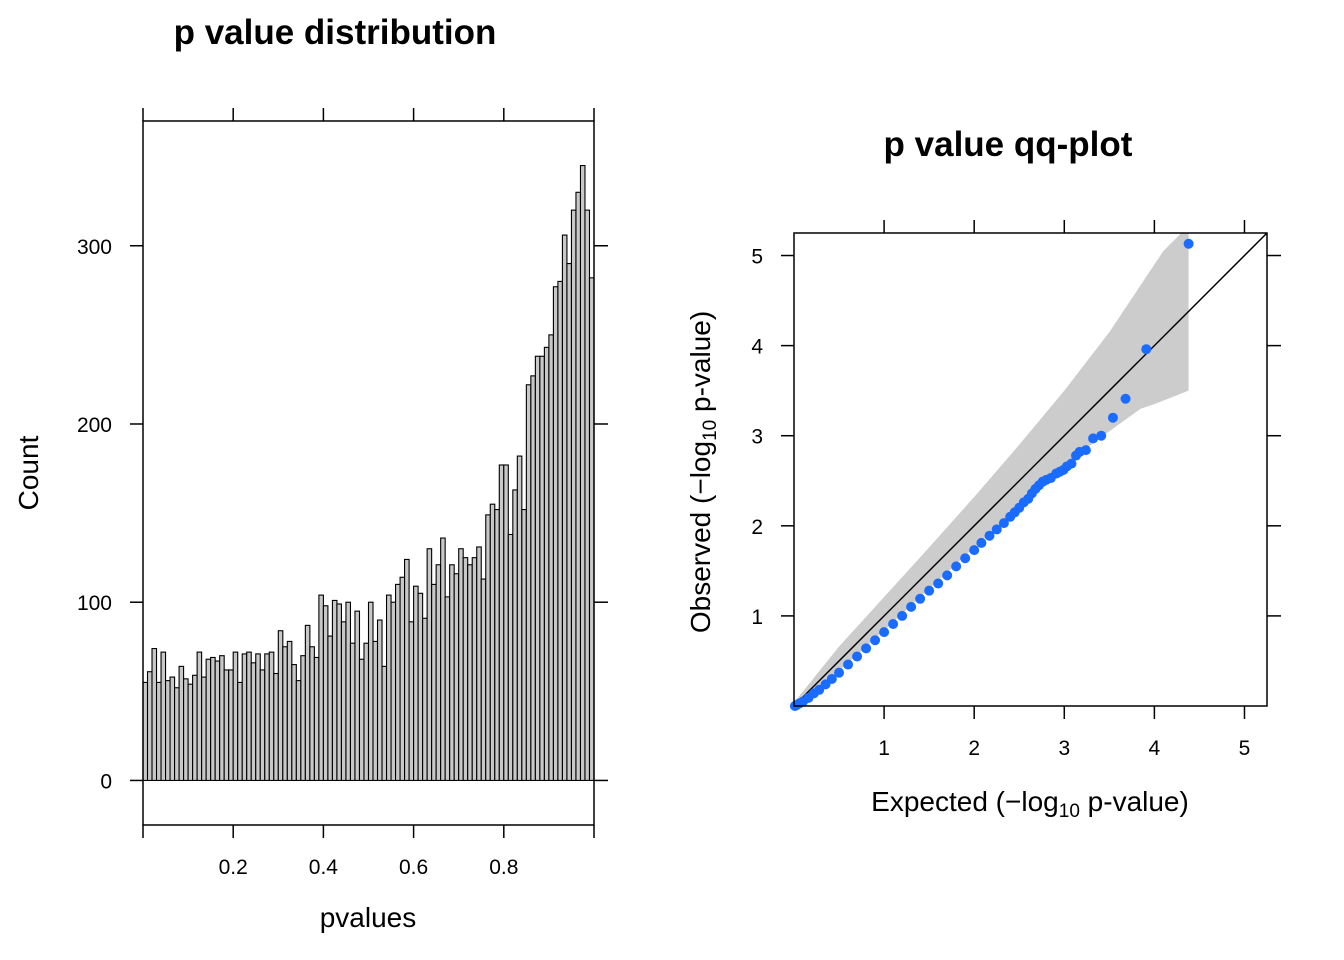  What do you see at coordinates (1134, 801) in the screenshot?
I see `qq-x-label-post: p-value)` at bounding box center [1134, 801].